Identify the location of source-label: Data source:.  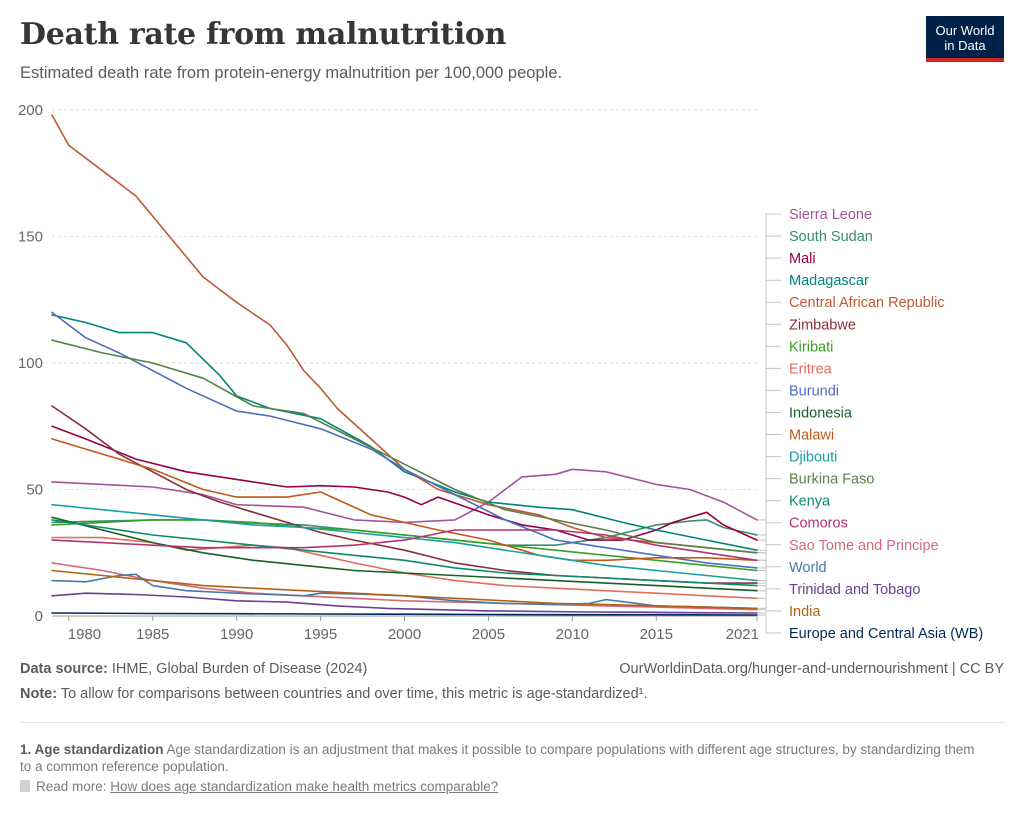
(64, 669).